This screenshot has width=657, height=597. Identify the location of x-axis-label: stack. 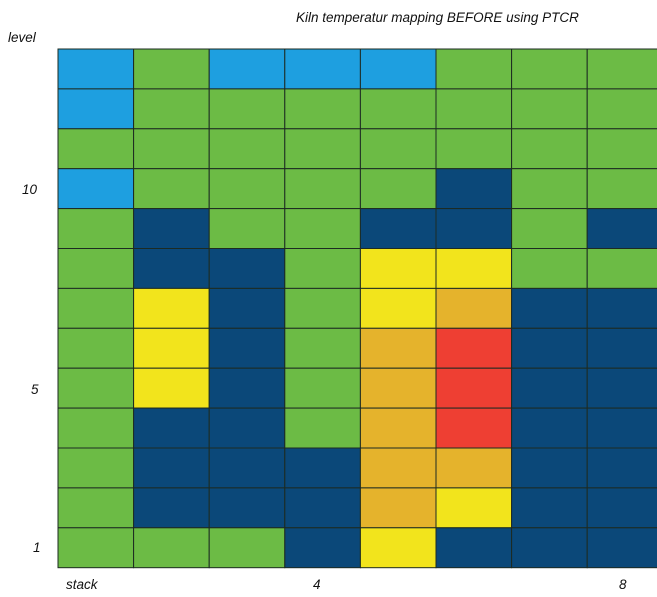
(82, 584).